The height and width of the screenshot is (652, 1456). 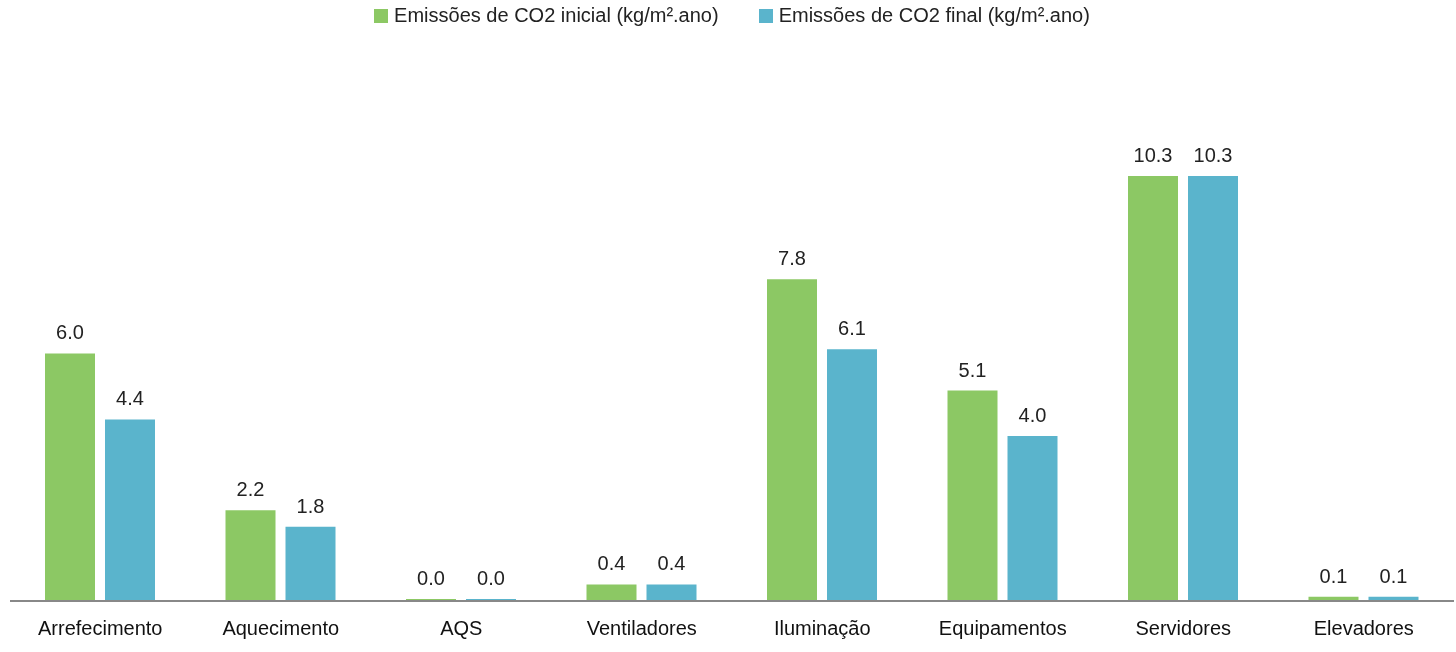 I want to click on data-label: 6.1, so click(x=852, y=328).